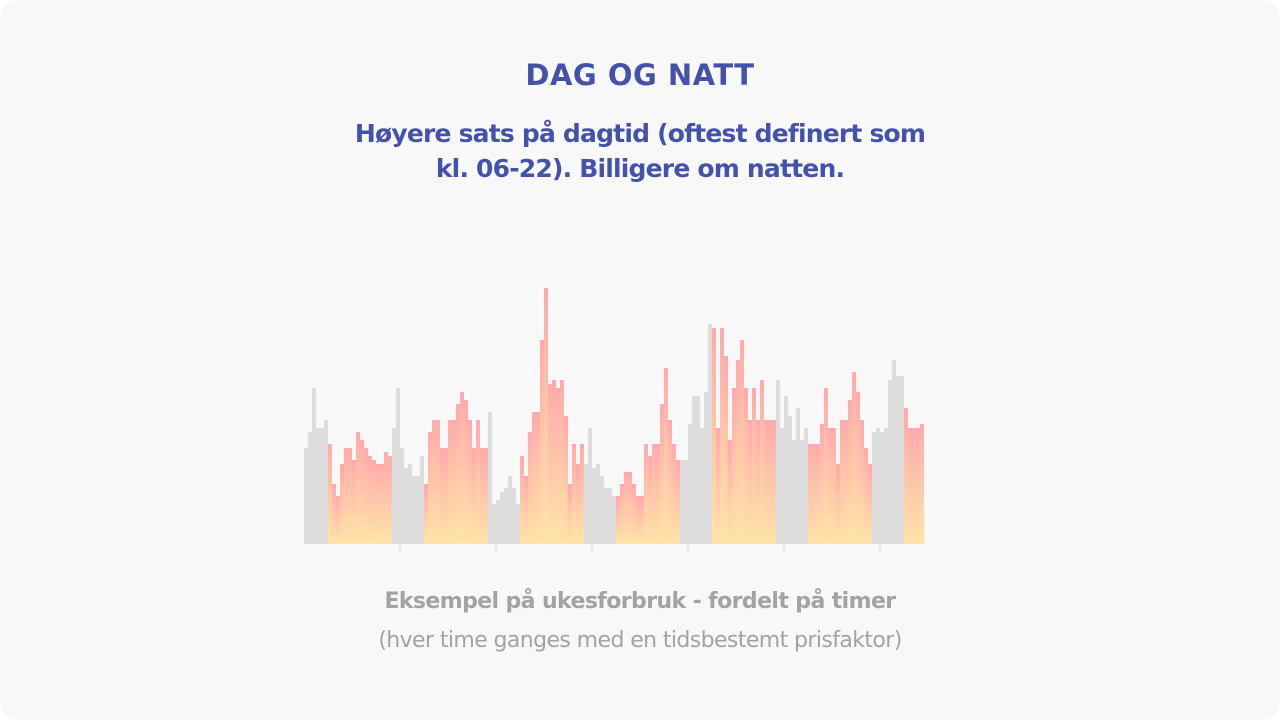 The image size is (1280, 720). I want to click on day-separator-ticks, so click(640, 549).